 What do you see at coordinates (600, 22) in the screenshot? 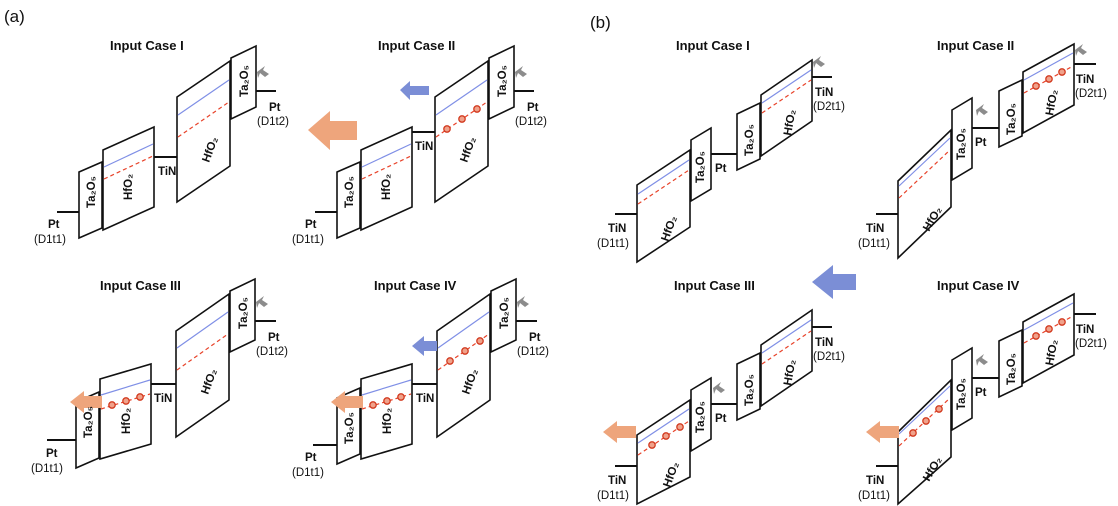
I see `panel-b-label: (b)` at bounding box center [600, 22].